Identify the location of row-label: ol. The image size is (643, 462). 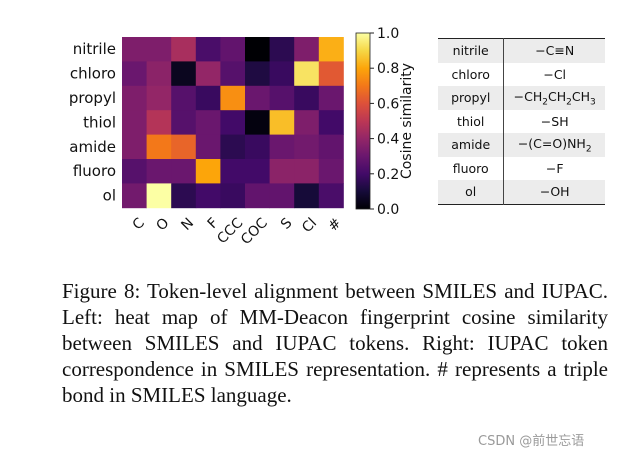
(109, 196).